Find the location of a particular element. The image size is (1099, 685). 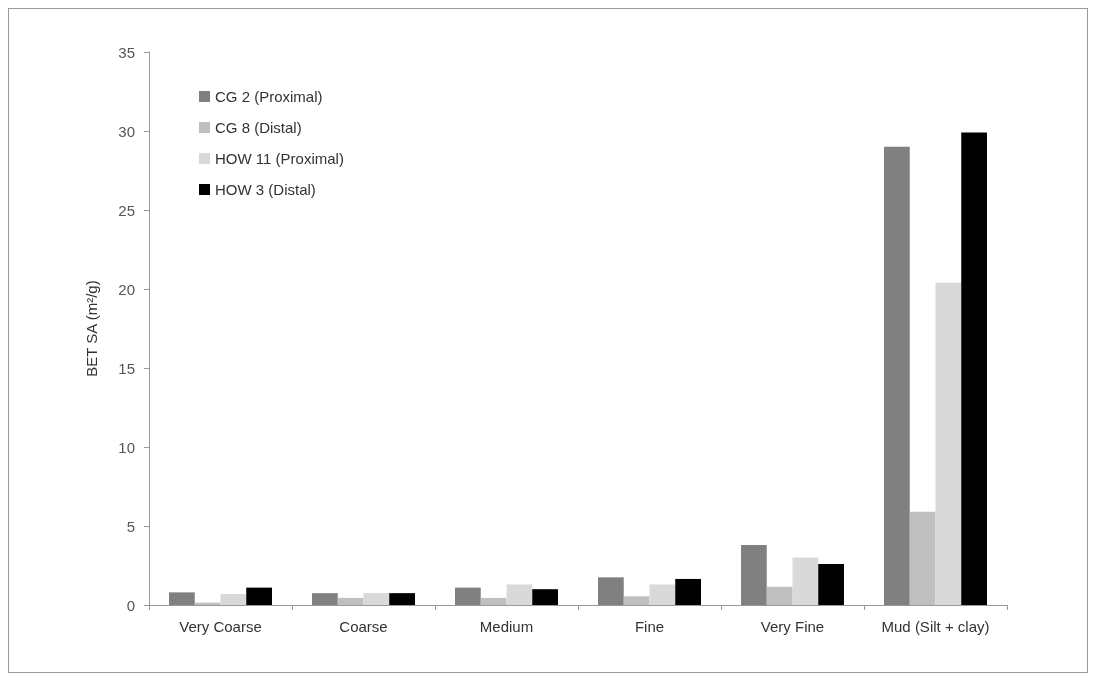

x-tick-label: Very Coarse is located at coordinates (220, 626).